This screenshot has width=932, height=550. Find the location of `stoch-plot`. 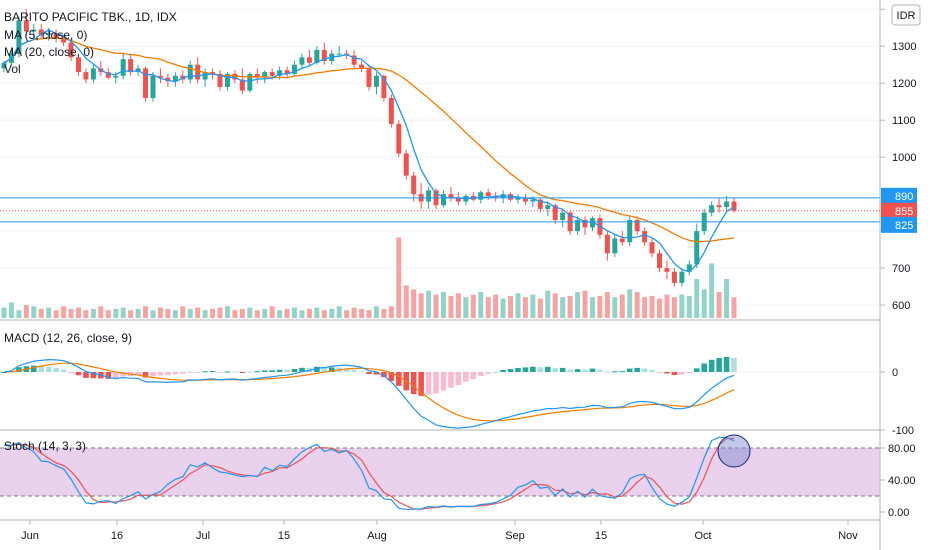

stoch-plot is located at coordinates (440, 472).